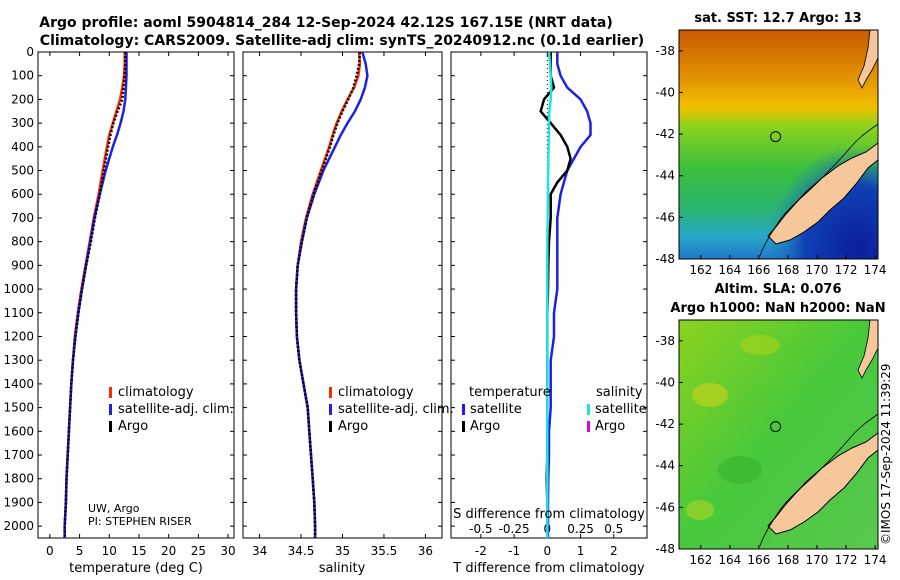 This screenshot has height=580, width=900. What do you see at coordinates (328, 294) in the screenshot?
I see `series-line-argo` at bounding box center [328, 294].